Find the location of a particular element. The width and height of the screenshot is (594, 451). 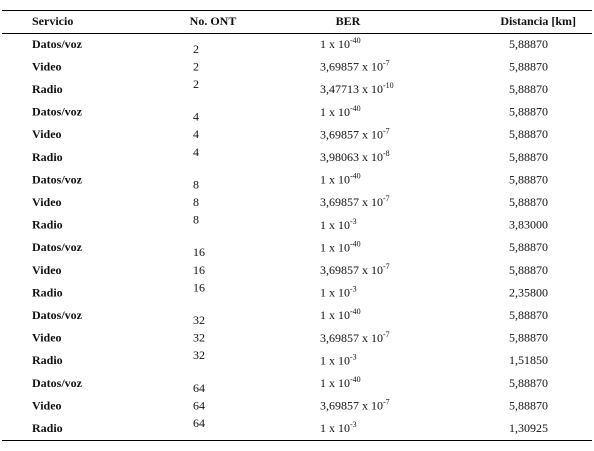

header-cell: No. ONT is located at coordinates (213, 21).